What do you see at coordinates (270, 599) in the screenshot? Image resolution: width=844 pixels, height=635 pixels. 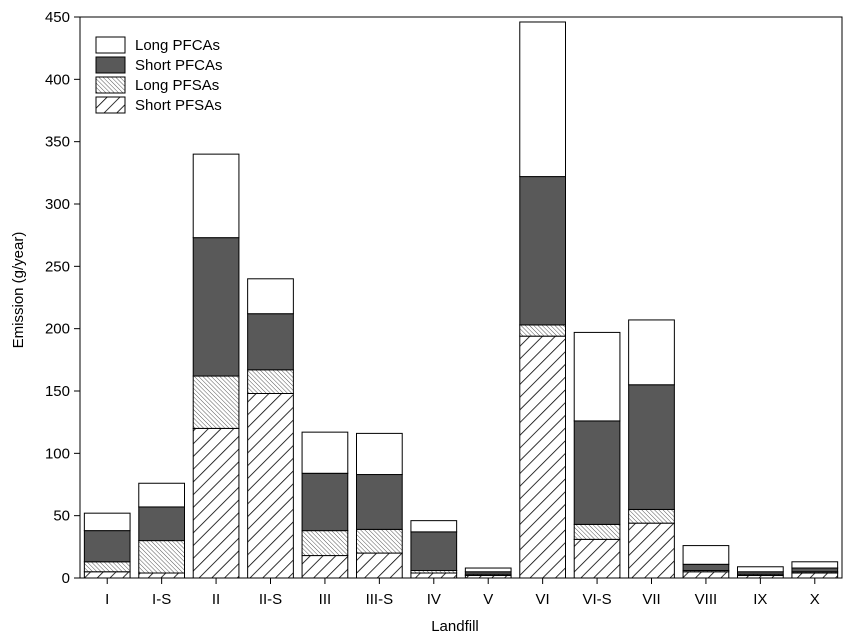 I see `x-tick-label: II-S` at bounding box center [270, 599].